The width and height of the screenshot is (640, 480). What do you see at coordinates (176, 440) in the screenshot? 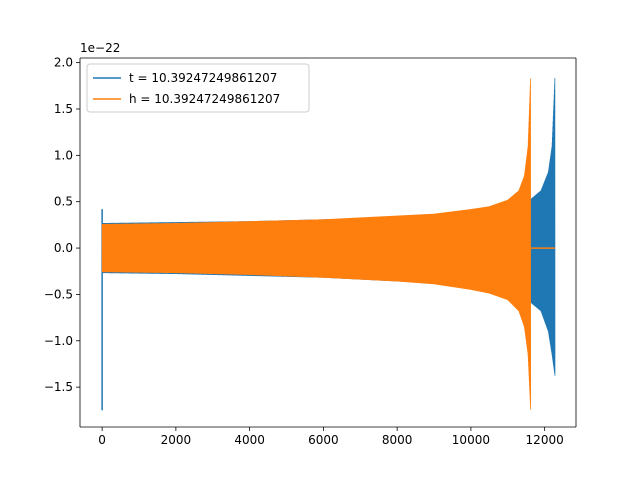
I see `x-tick-label: 2000` at bounding box center [176, 440].